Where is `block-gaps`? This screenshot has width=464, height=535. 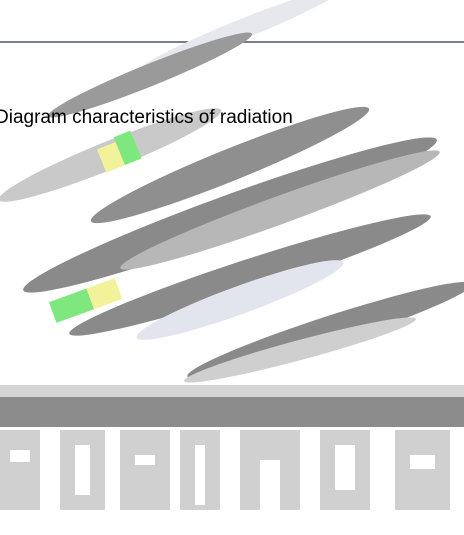
block-gaps is located at coordinates (222, 477).